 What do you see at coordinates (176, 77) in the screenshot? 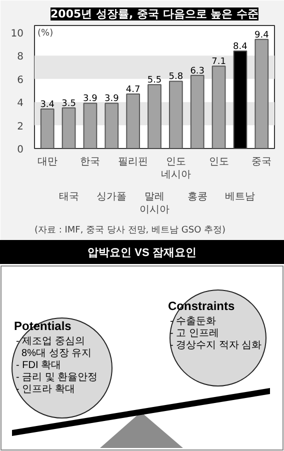
I see `data-label: 5.8` at bounding box center [176, 77].